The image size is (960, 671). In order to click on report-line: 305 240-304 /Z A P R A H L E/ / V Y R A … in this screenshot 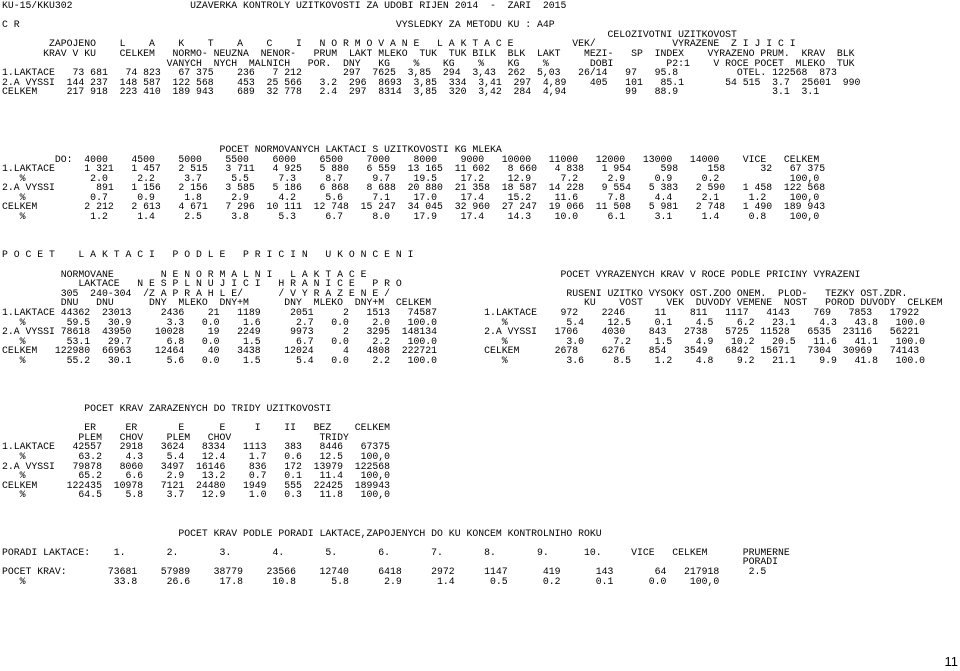, I will do `click(455, 293)`.